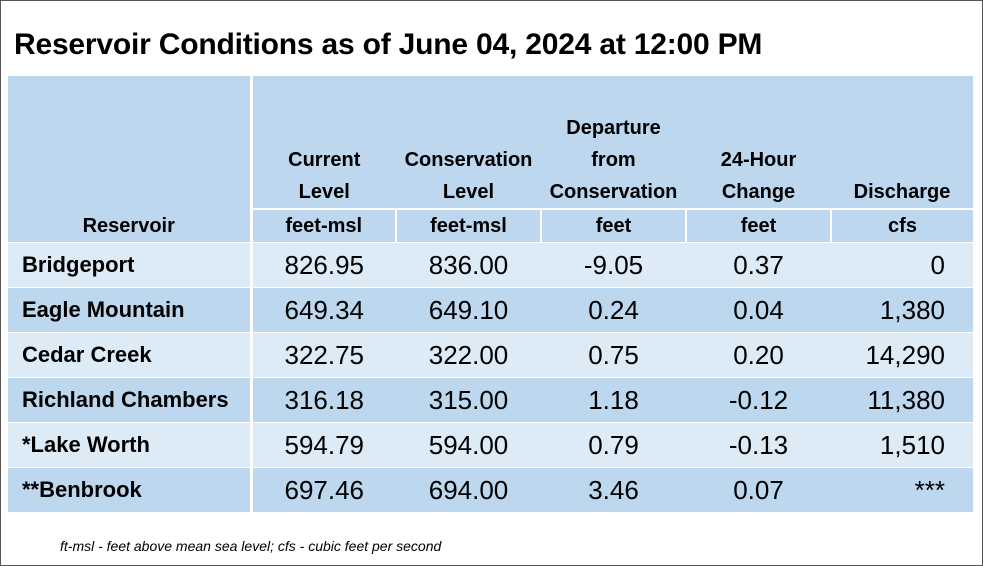 Image resolution: width=983 pixels, height=566 pixels. I want to click on reservoir-name: **Benbrook, so click(130, 489).